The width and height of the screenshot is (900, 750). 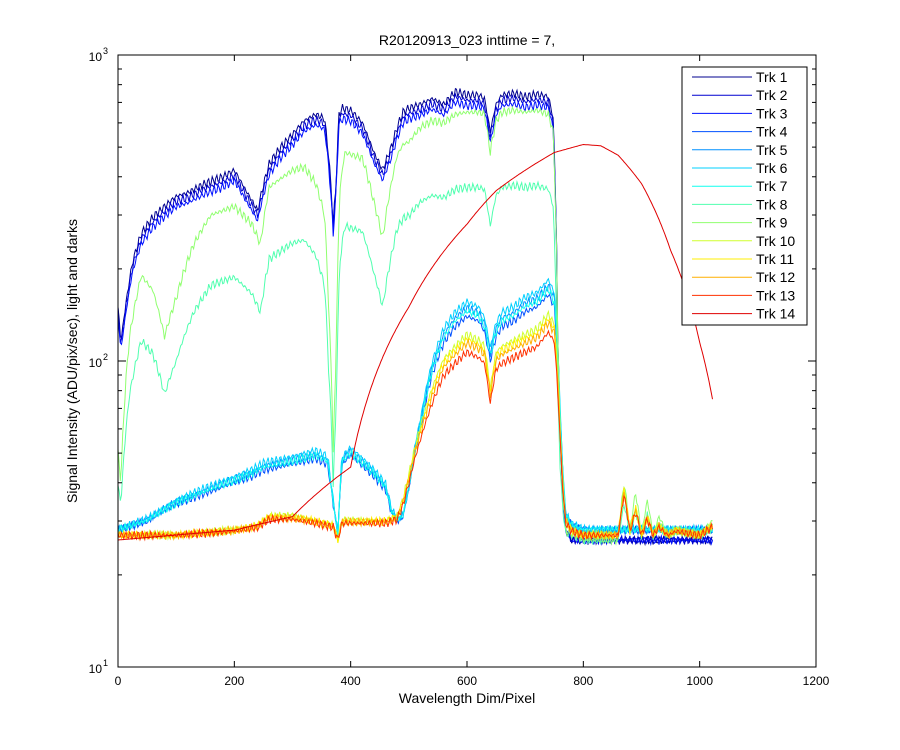 I want to click on legend-label: Trk 4, so click(x=772, y=132).